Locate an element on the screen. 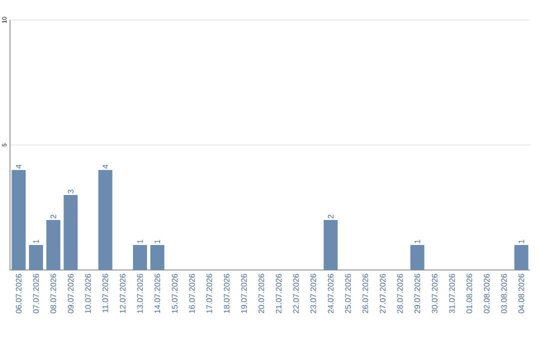  x-tick-label: 07.07.2026 is located at coordinates (36, 294).